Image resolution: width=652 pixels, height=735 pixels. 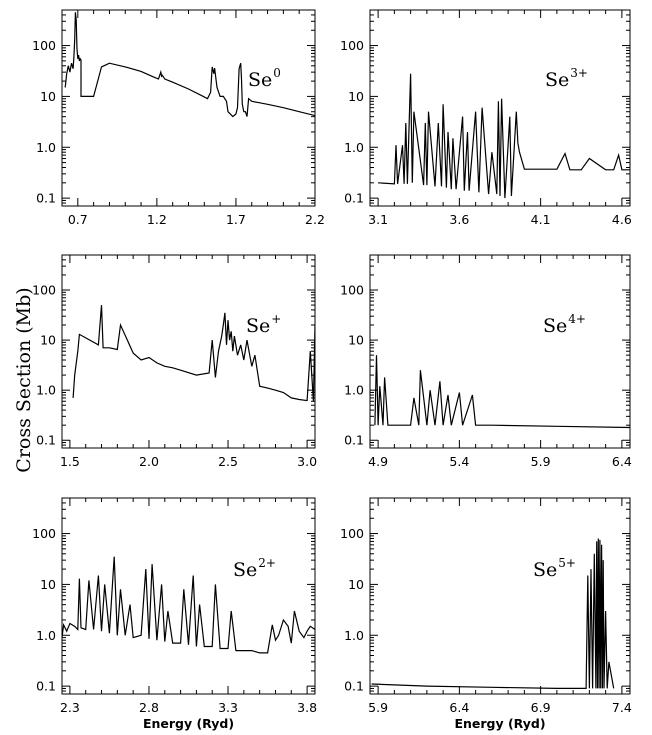 I want to click on x-tick-label: 3.1, so click(x=378, y=219).